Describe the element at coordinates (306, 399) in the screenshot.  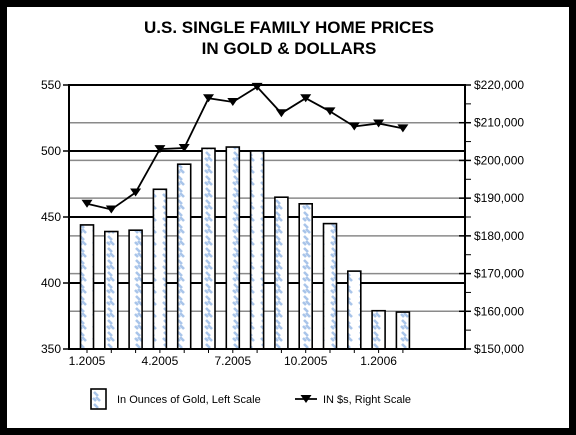
I see `legend-line-marker` at that location.